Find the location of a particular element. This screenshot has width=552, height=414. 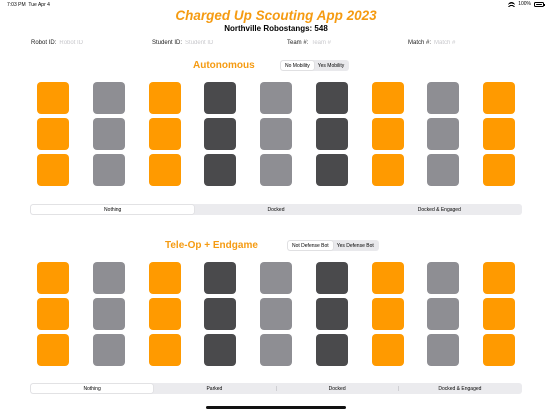

teleop-parked-option: Parked is located at coordinates (214, 388).